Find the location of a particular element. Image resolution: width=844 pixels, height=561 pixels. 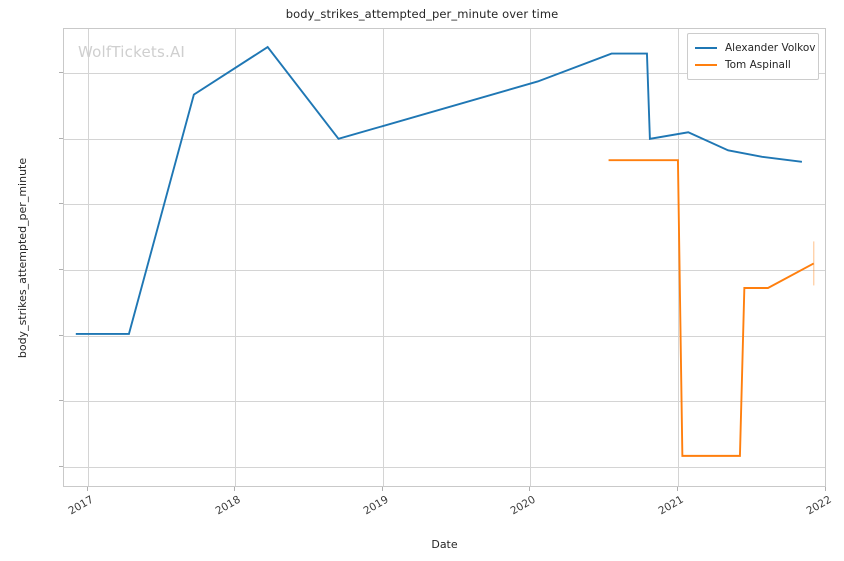

series-line-tom-aspinall is located at coordinates (711, 308).